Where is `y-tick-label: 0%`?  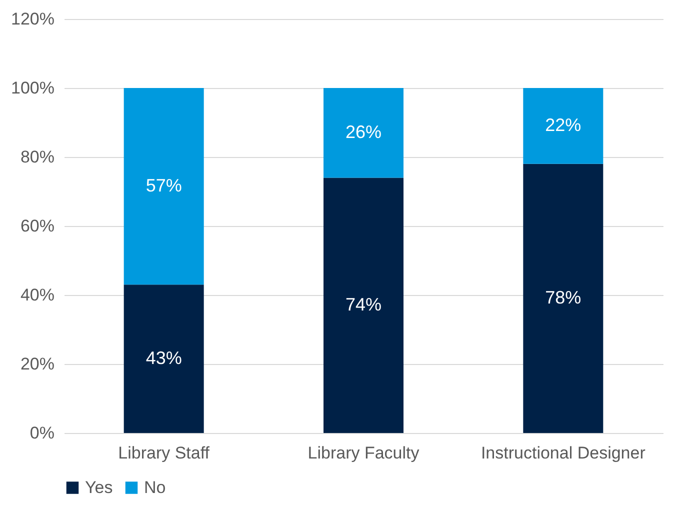 y-tick-label: 0% is located at coordinates (42, 433).